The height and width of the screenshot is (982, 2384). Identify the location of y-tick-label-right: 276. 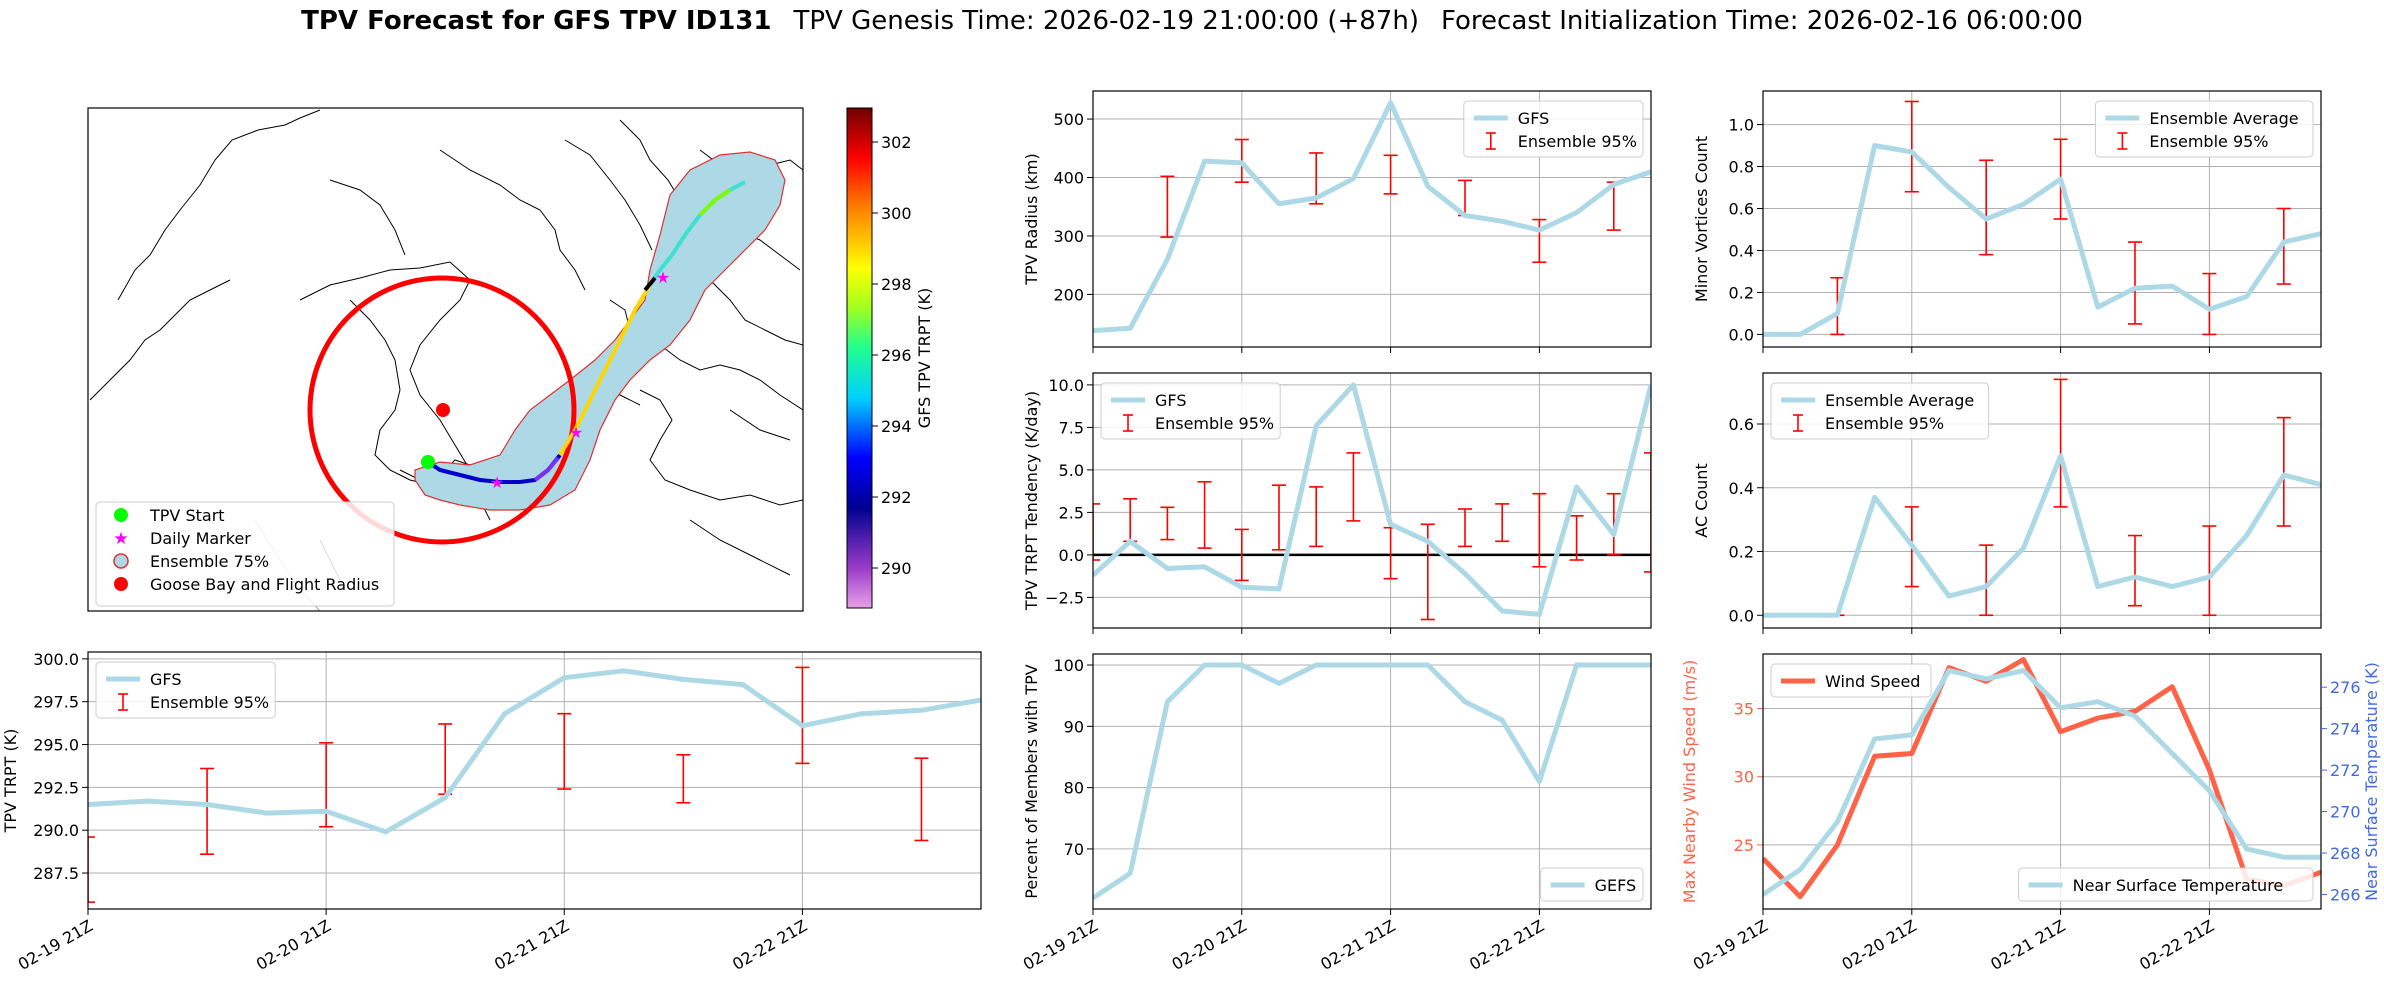
(2345, 687).